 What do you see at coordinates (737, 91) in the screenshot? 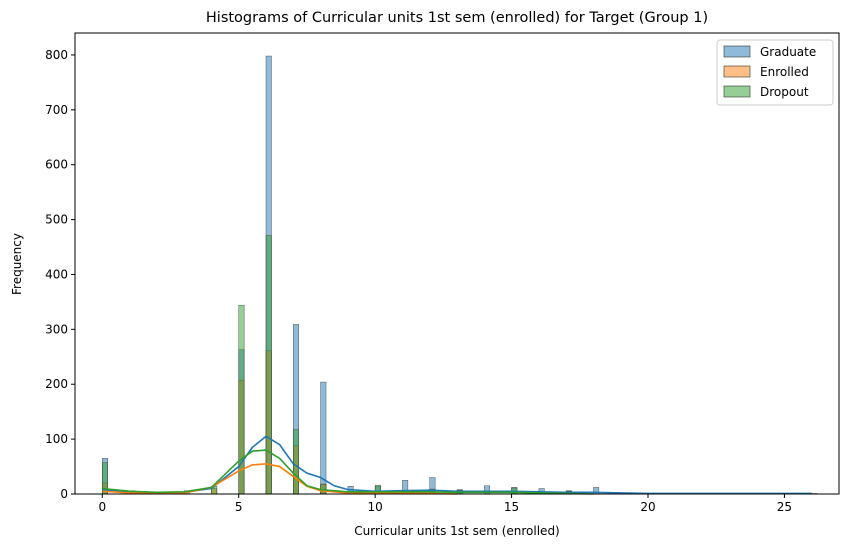
I see `legend-swatch-dropout` at bounding box center [737, 91].